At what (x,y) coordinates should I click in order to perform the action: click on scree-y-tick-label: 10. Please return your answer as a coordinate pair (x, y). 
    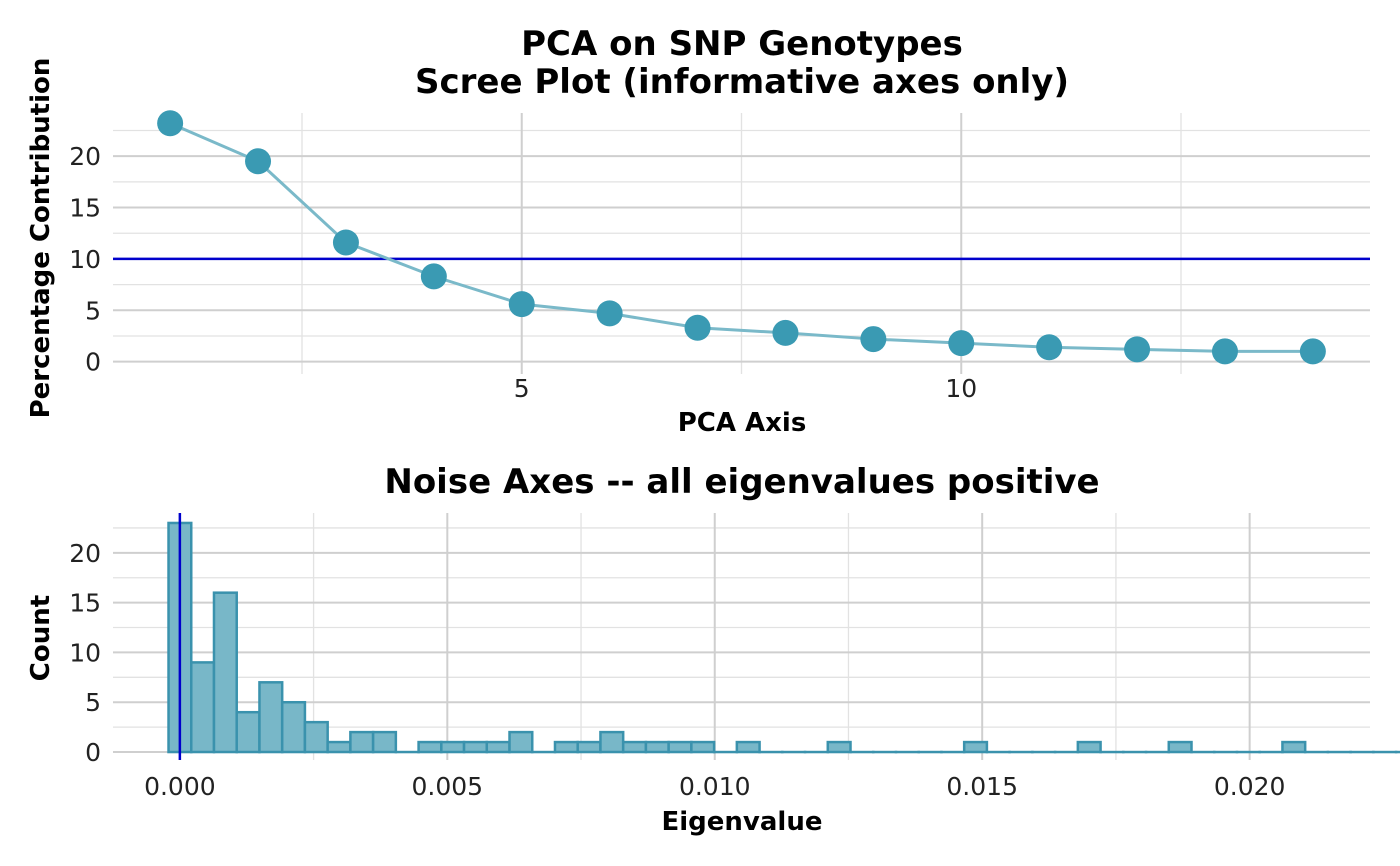
    Looking at the image, I should click on (85, 259).